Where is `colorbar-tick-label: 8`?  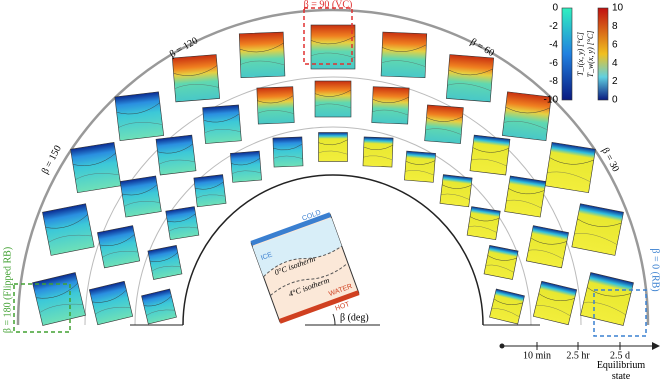
colorbar-tick-label: 8 is located at coordinates (615, 26).